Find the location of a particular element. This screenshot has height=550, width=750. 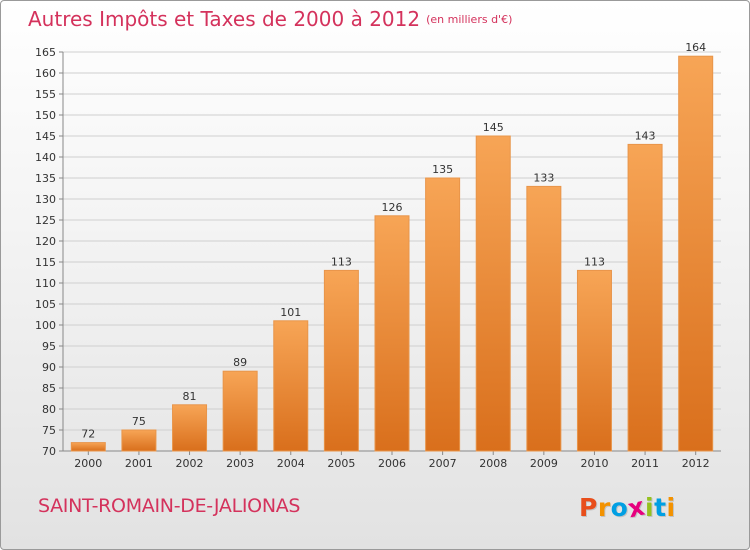

bar-2005 is located at coordinates (341, 360).